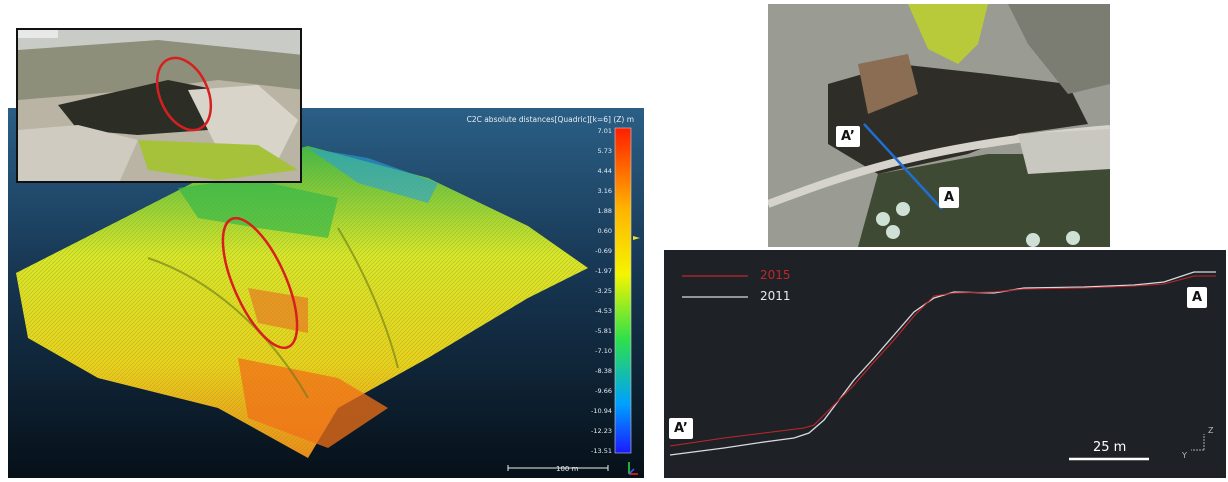 The width and height of the screenshot is (1228, 482). I want to click on colorbar-tick: 3.16, so click(604, 191).